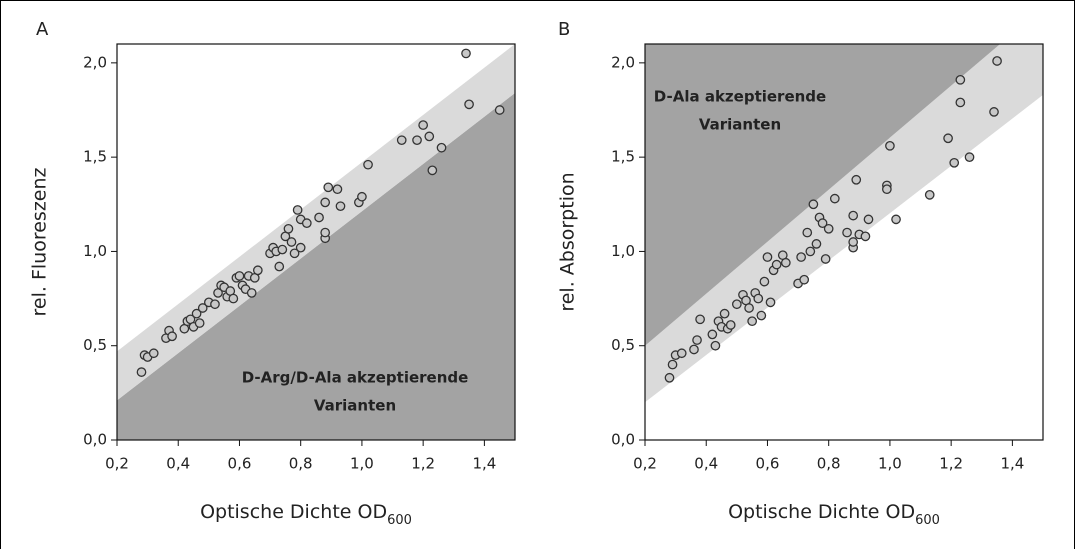 The height and width of the screenshot is (549, 1075). I want to click on panel-letter: B, so click(564, 29).